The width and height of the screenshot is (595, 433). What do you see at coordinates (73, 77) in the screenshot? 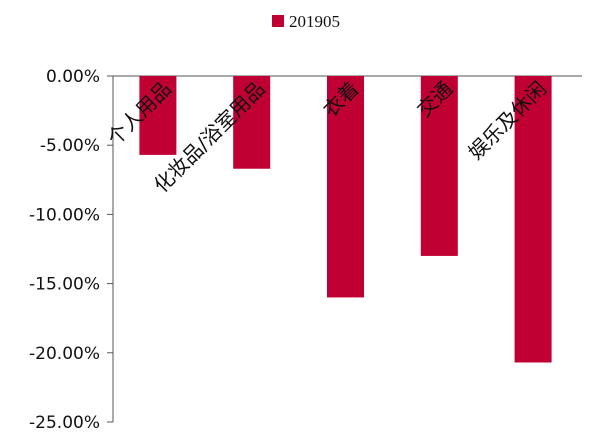
I see `y-tick-label: 0.00%` at bounding box center [73, 77].